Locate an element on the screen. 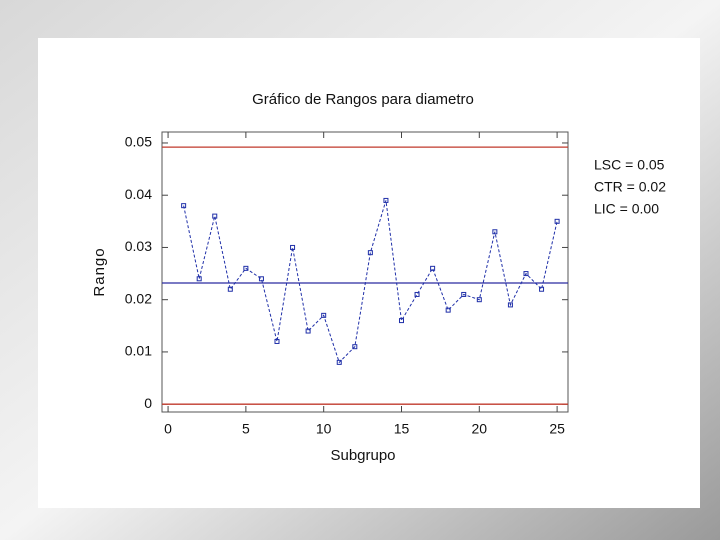  x-tick-label: 0 is located at coordinates (168, 429).